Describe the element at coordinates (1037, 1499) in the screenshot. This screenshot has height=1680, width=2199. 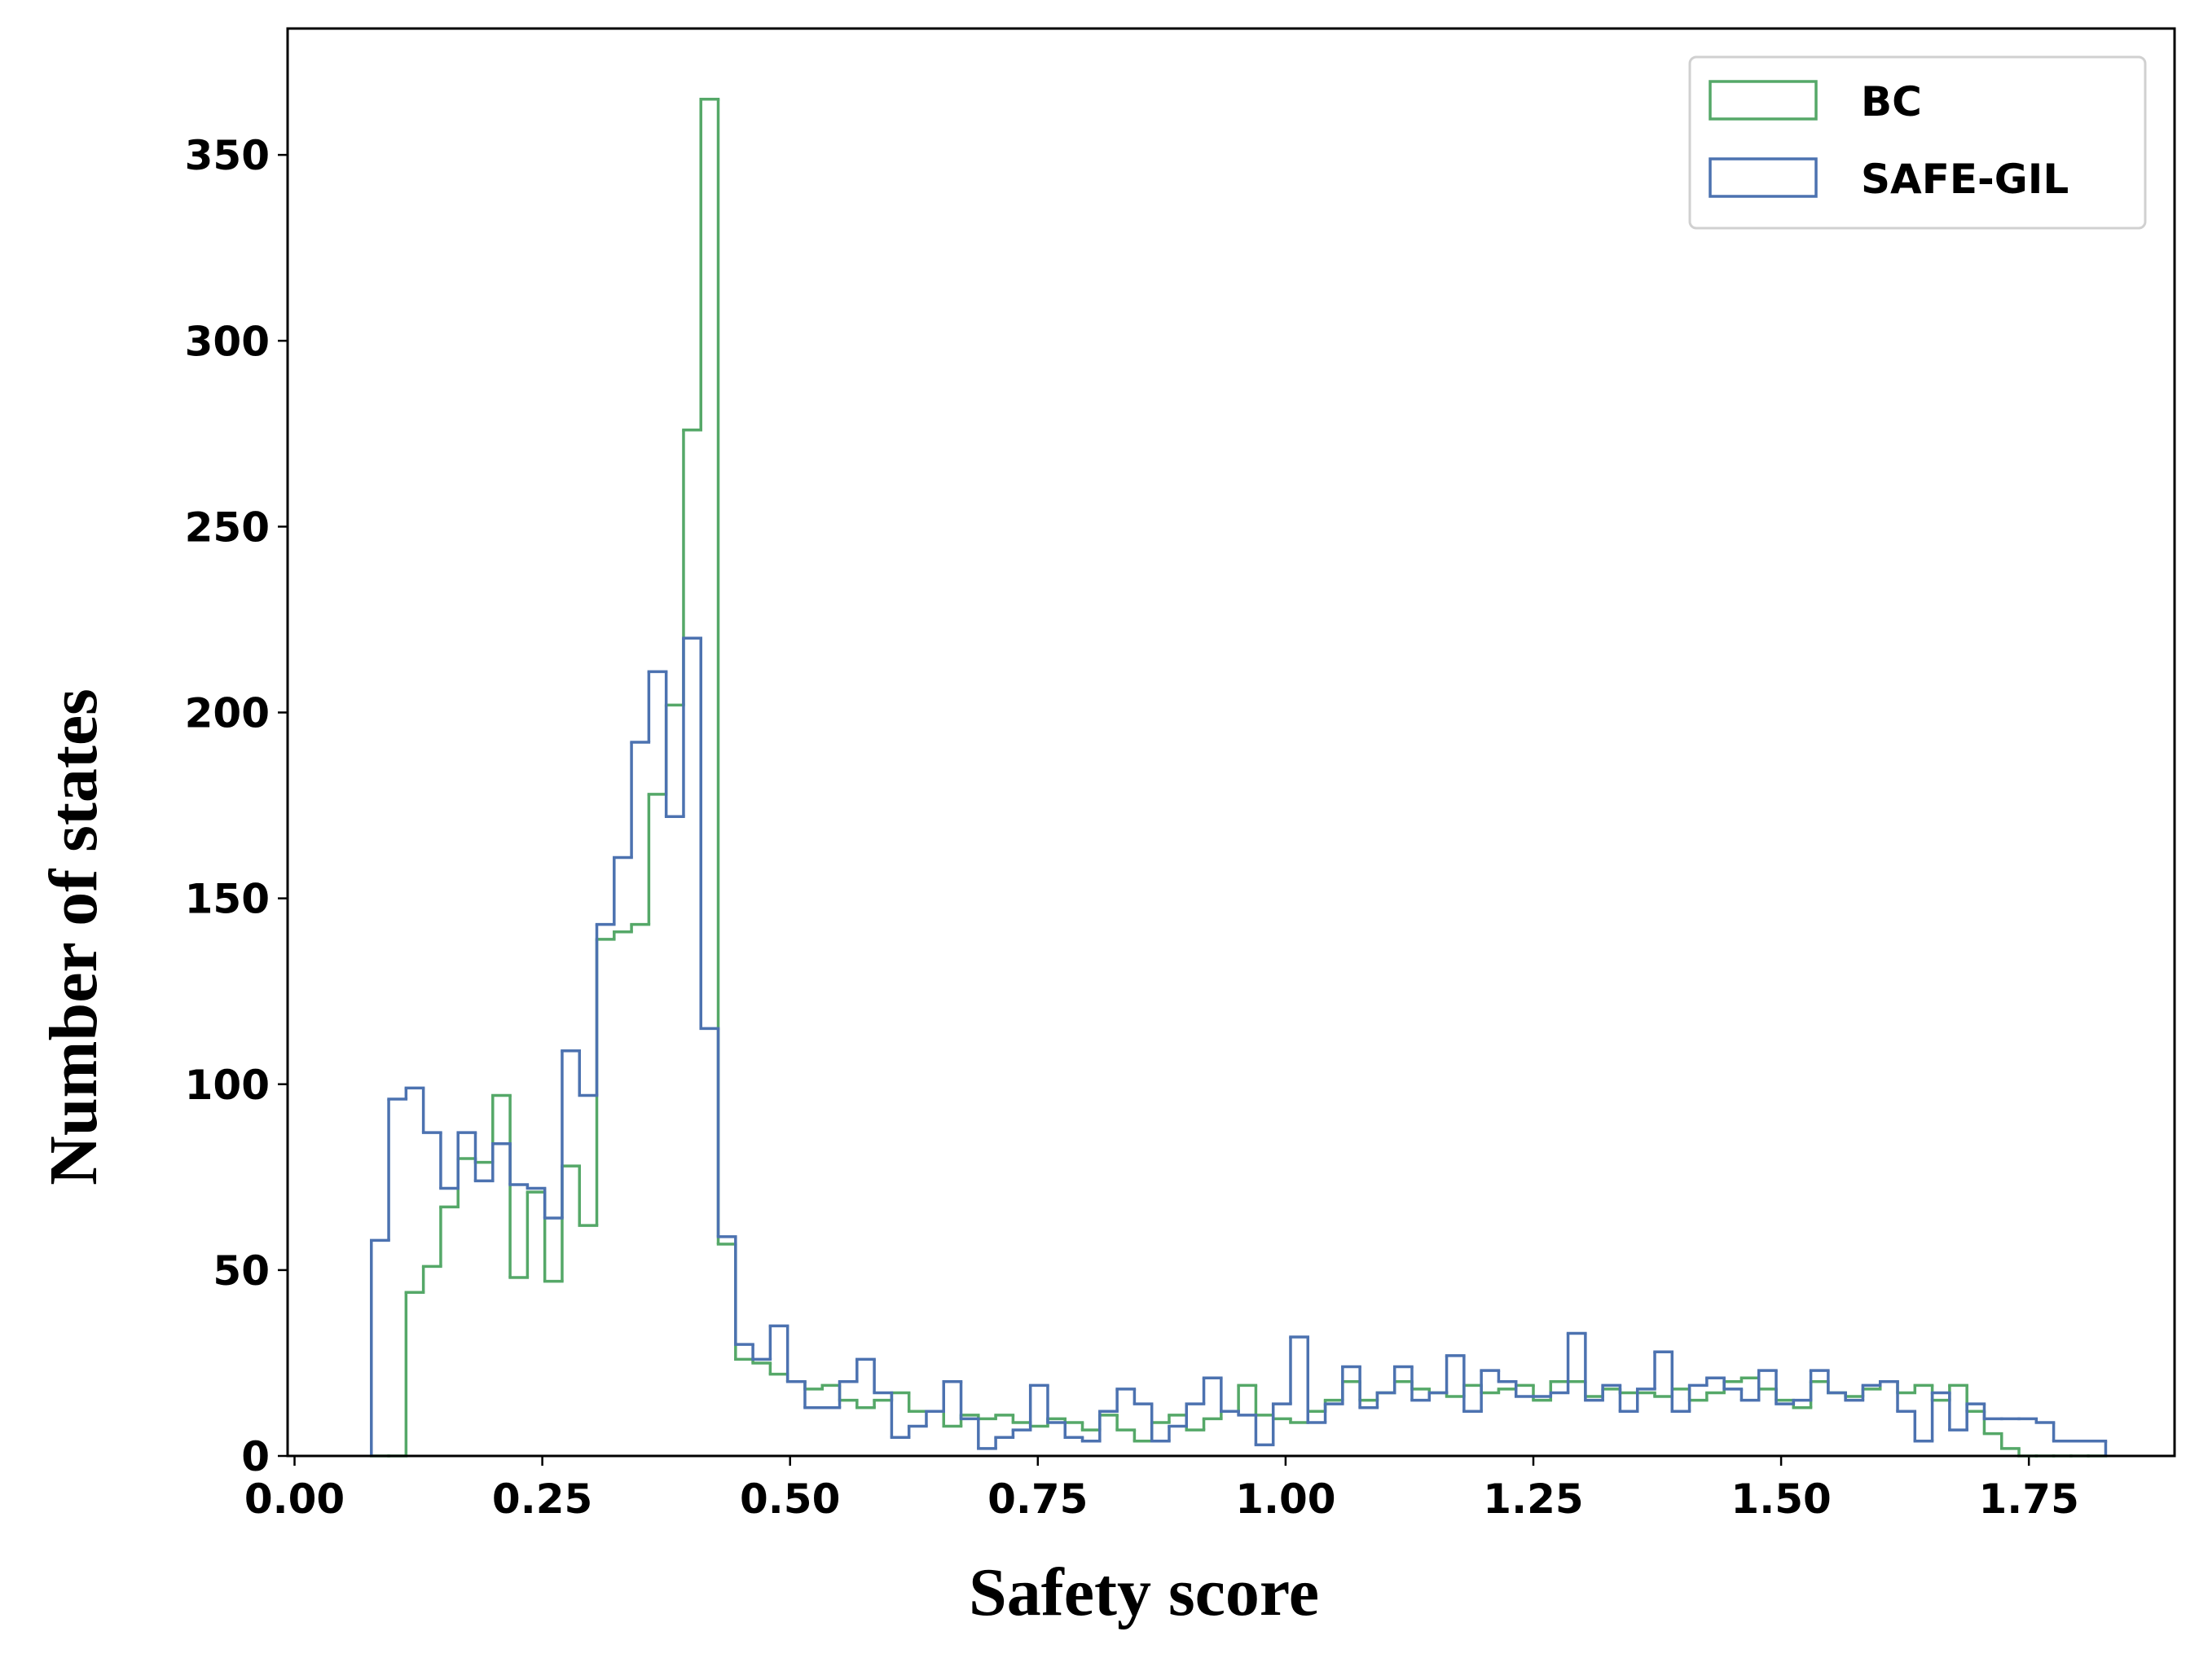
I see `x-tick-label: 0.75` at that location.